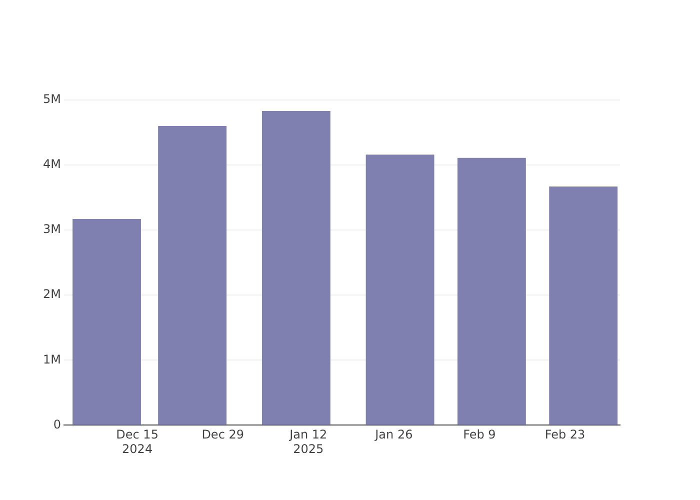 Image resolution: width=700 pixels, height=500 pixels. I want to click on x-tick-label: Dec 29, so click(223, 435).